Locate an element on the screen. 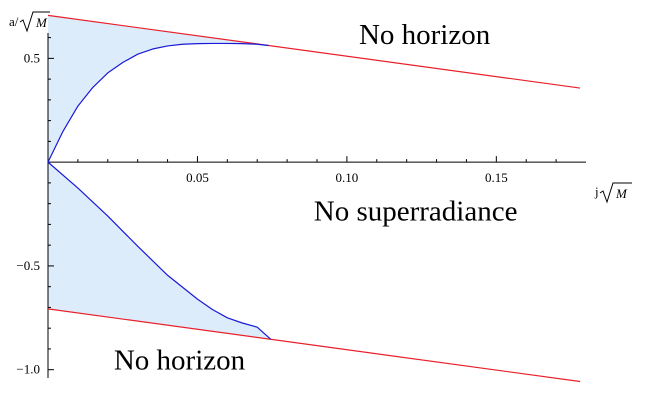 The image size is (658, 399). y-axis-label: a/ M is located at coordinates (29, 22).